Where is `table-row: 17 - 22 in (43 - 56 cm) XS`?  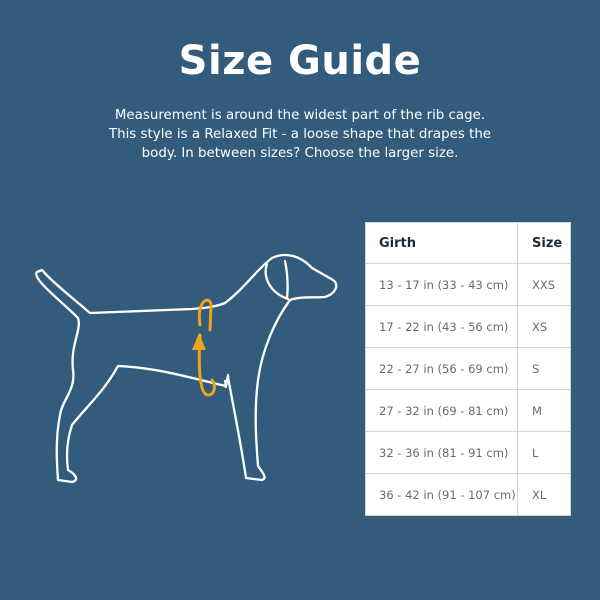 table-row: 17 - 22 in (43 - 56 cm) XS is located at coordinates (468, 326).